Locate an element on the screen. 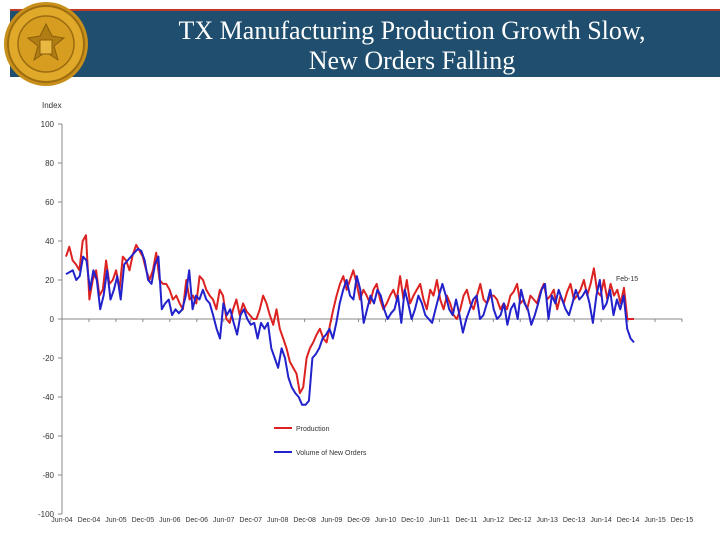 The height and width of the screenshot is (540, 720). x-tick-label: Dec-11 is located at coordinates (466, 520).